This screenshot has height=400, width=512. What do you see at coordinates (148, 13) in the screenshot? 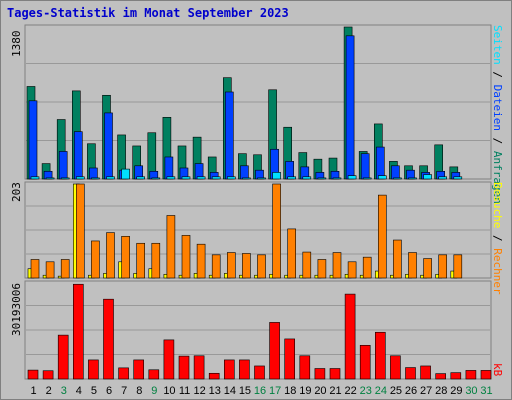
I see `chart-title: Tages-Statistik im Monat September 2023` at bounding box center [148, 13].